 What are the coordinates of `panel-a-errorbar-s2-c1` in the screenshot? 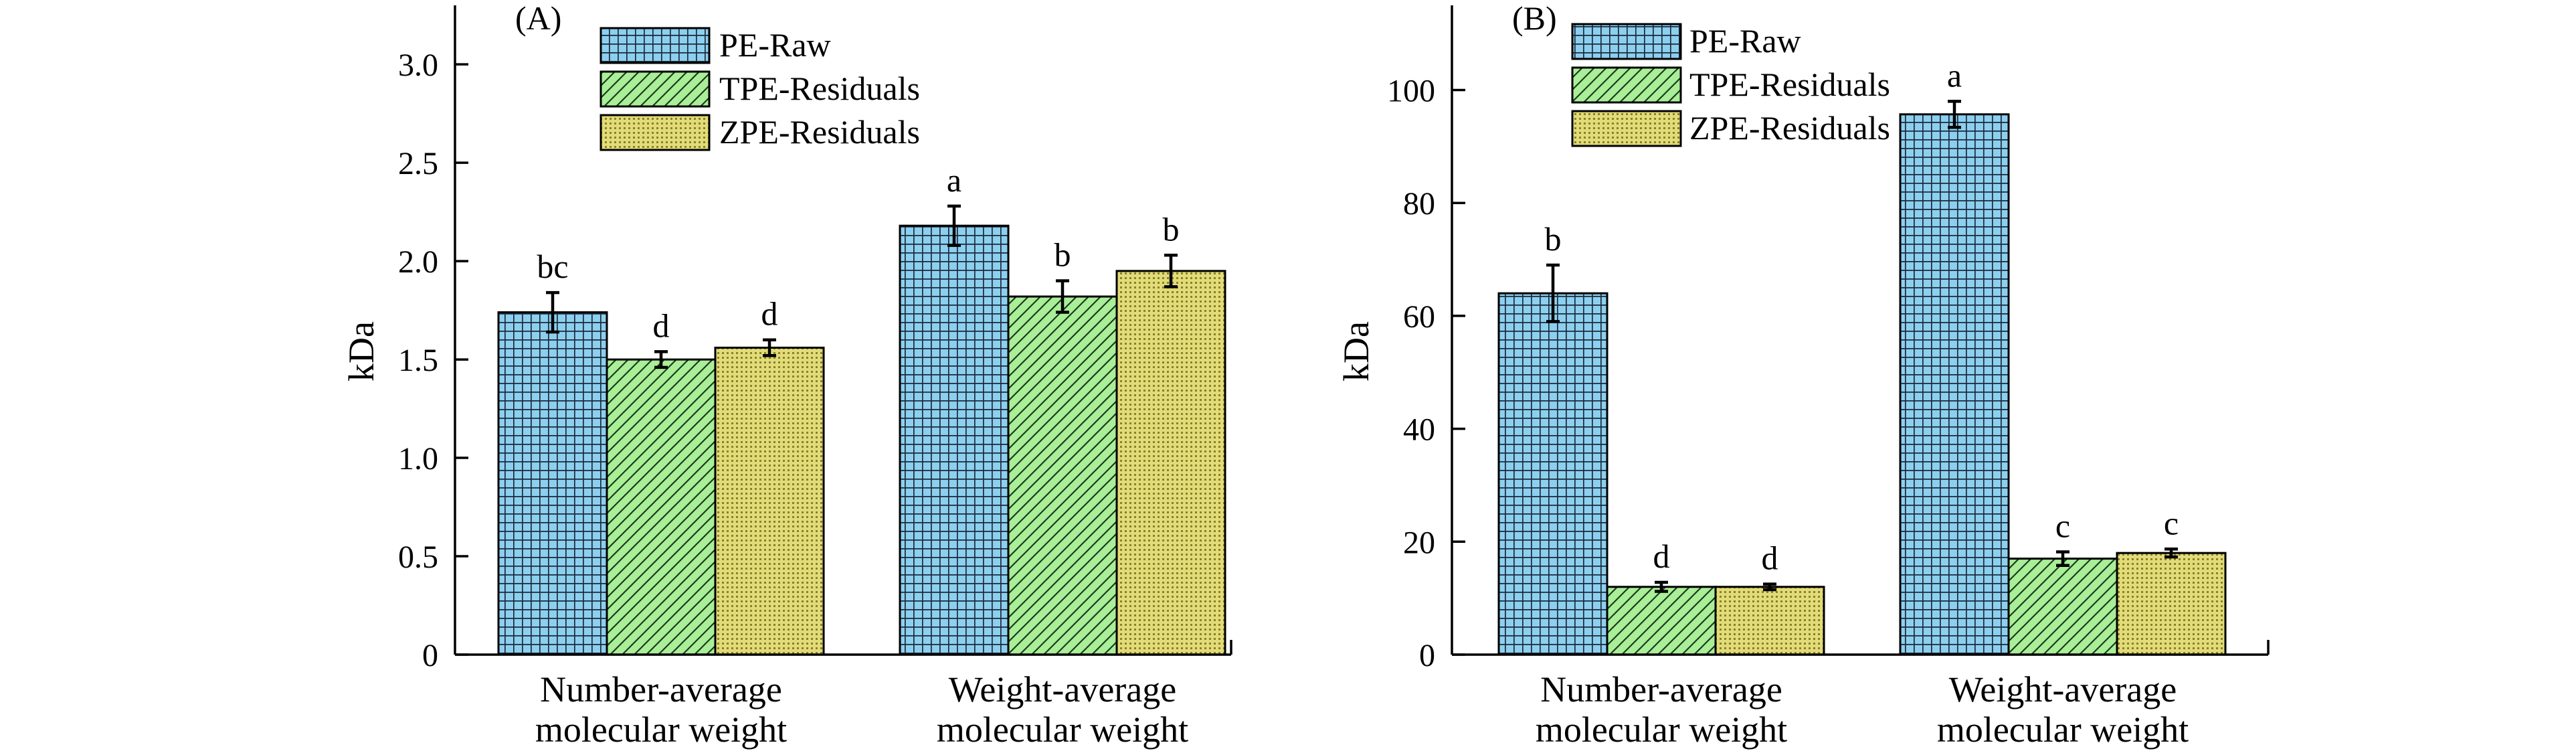 It's located at (1171, 271).